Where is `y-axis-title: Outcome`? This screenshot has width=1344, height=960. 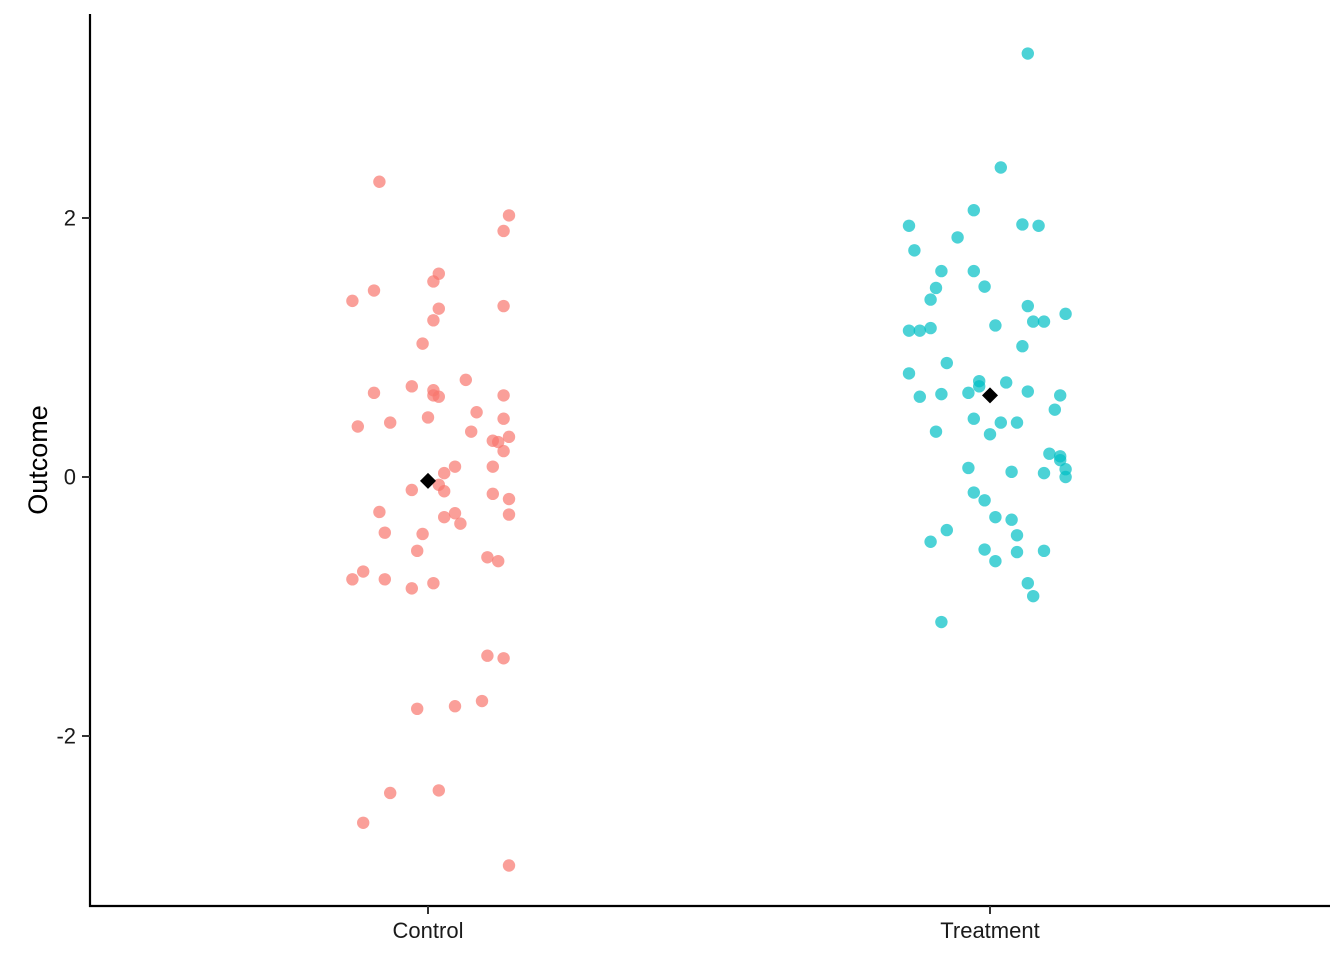
y-axis-title: Outcome is located at coordinates (38, 460).